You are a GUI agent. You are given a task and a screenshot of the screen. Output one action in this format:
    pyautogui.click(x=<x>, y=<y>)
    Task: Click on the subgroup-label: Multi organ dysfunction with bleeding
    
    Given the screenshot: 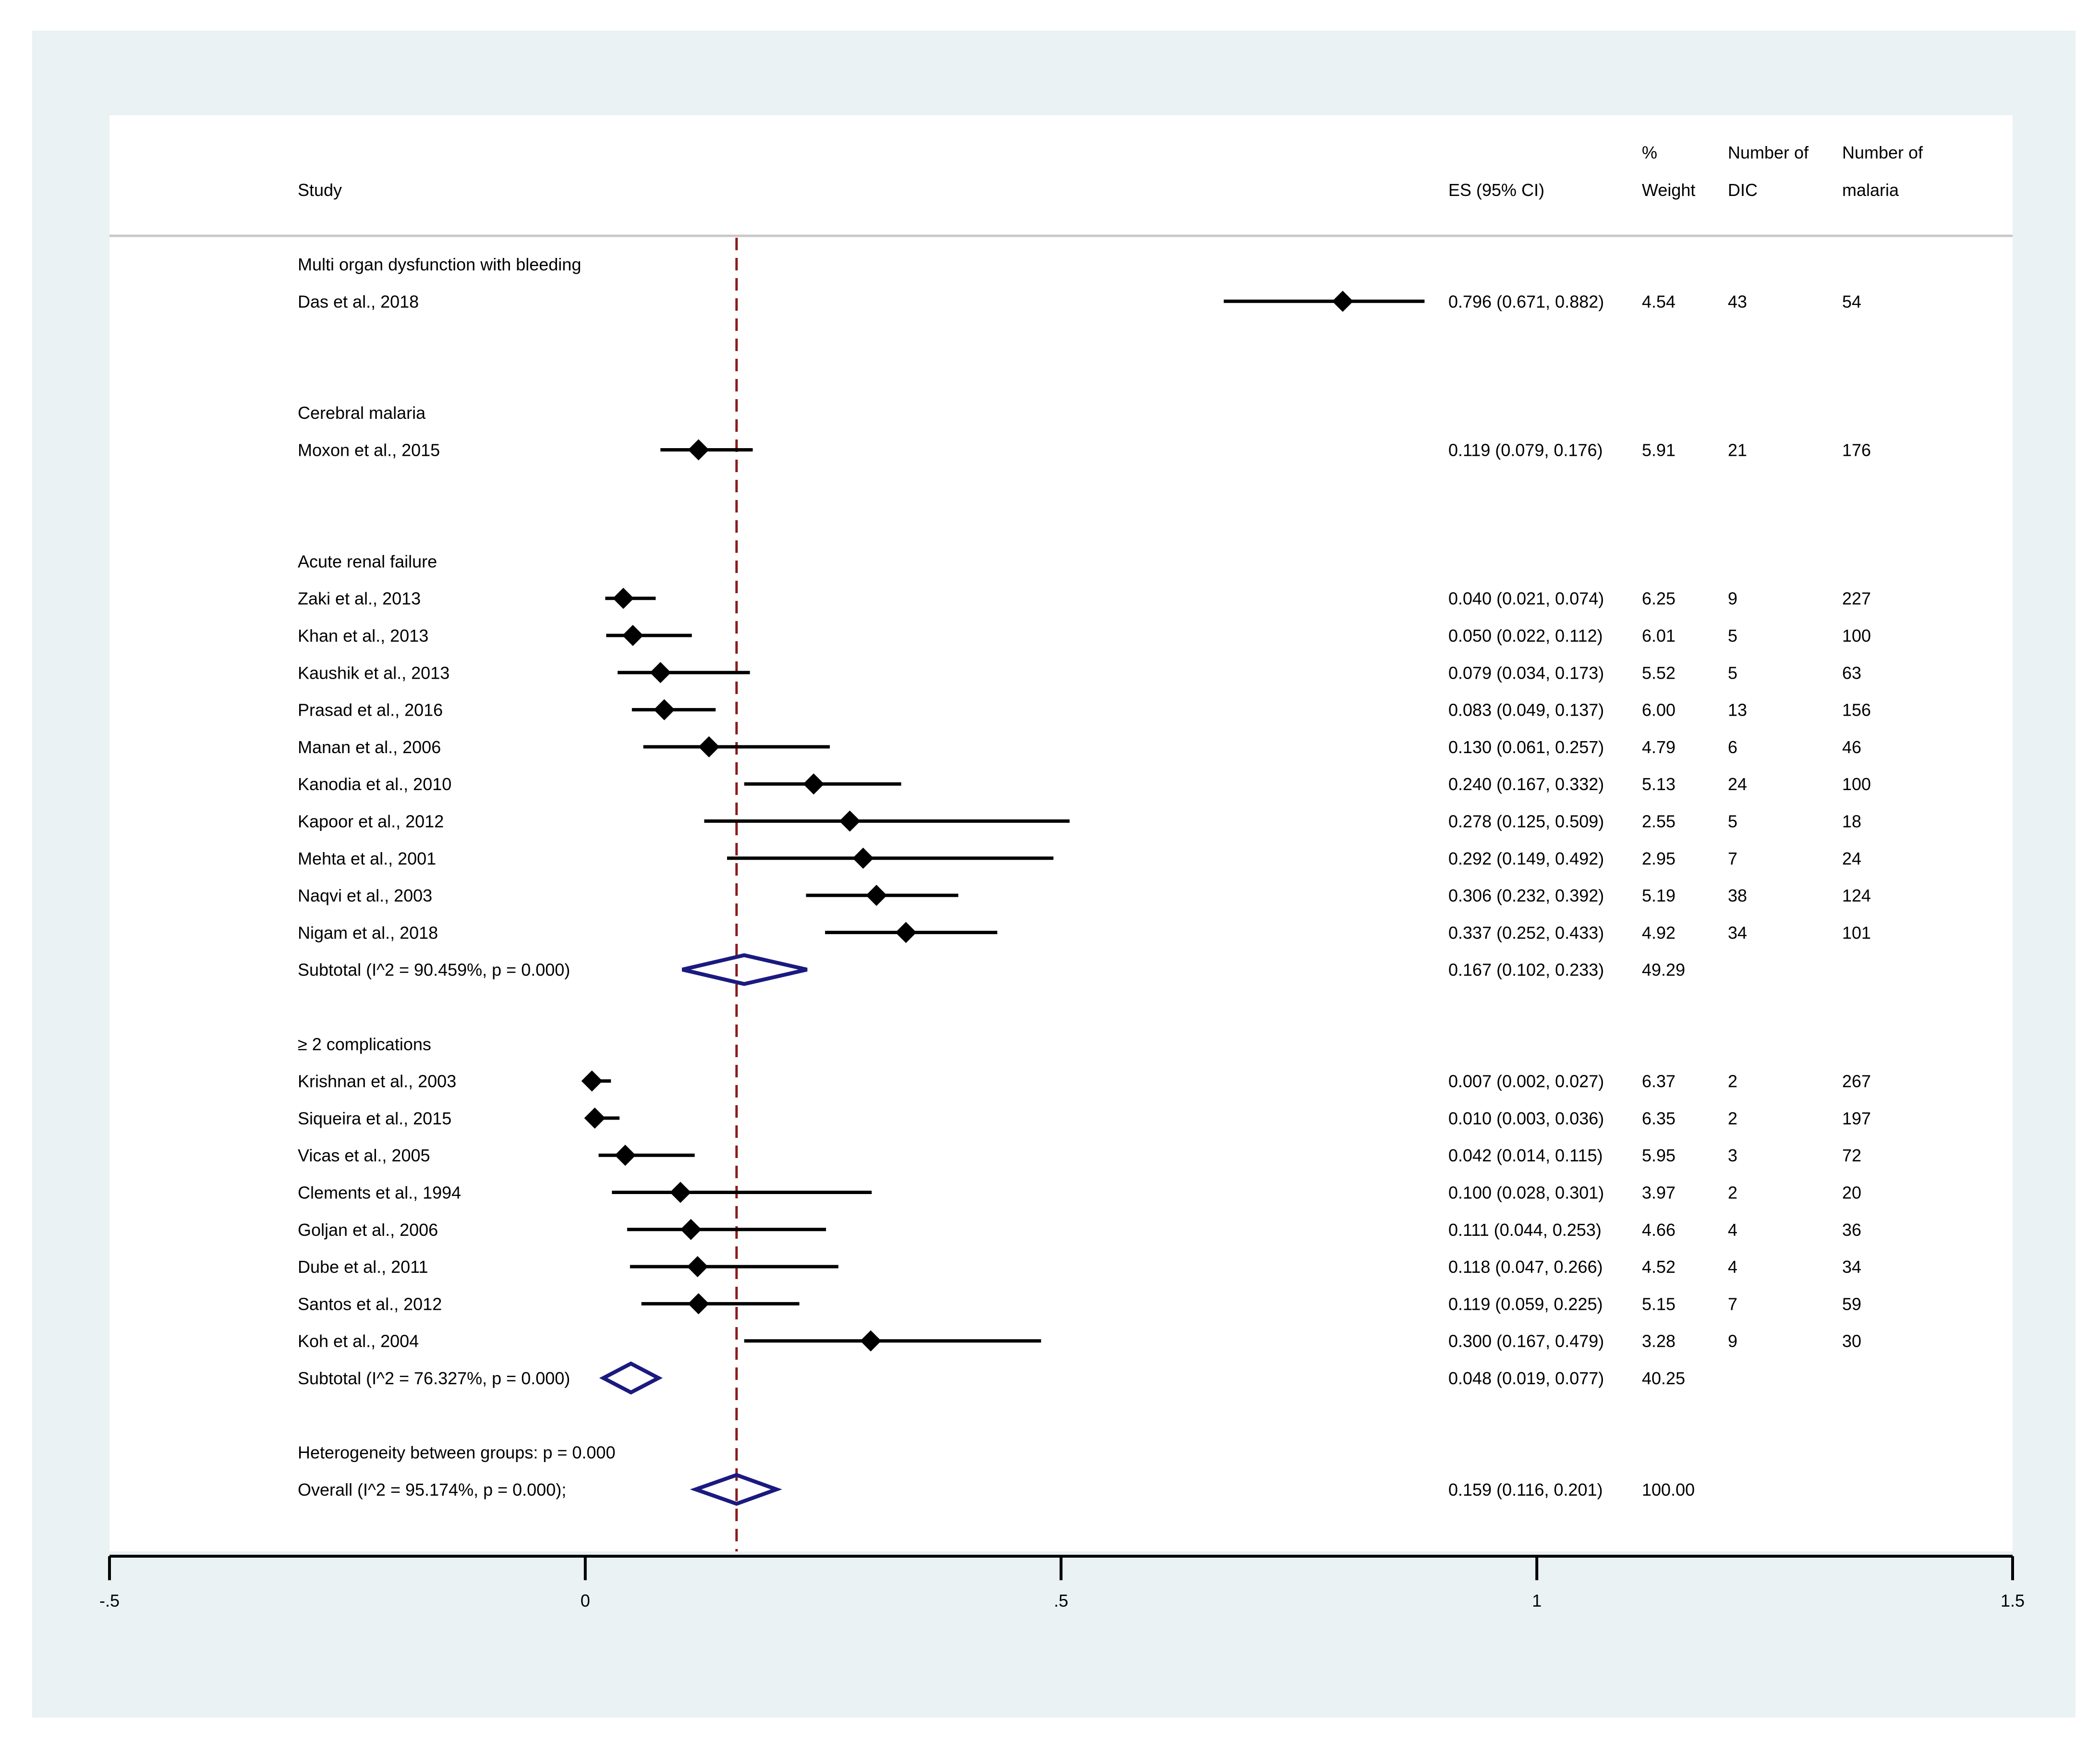 What is the action you would take?
    pyautogui.click(x=439, y=264)
    